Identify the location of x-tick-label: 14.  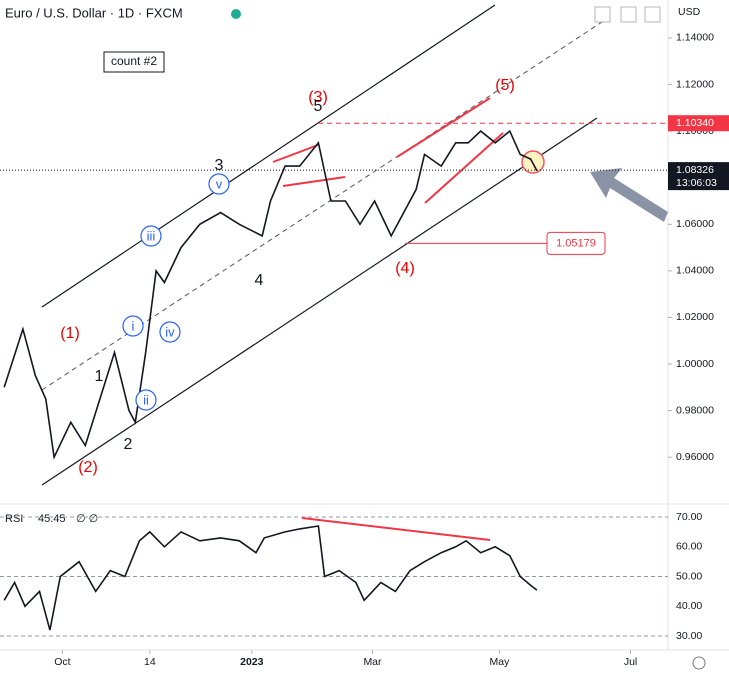
(150, 662).